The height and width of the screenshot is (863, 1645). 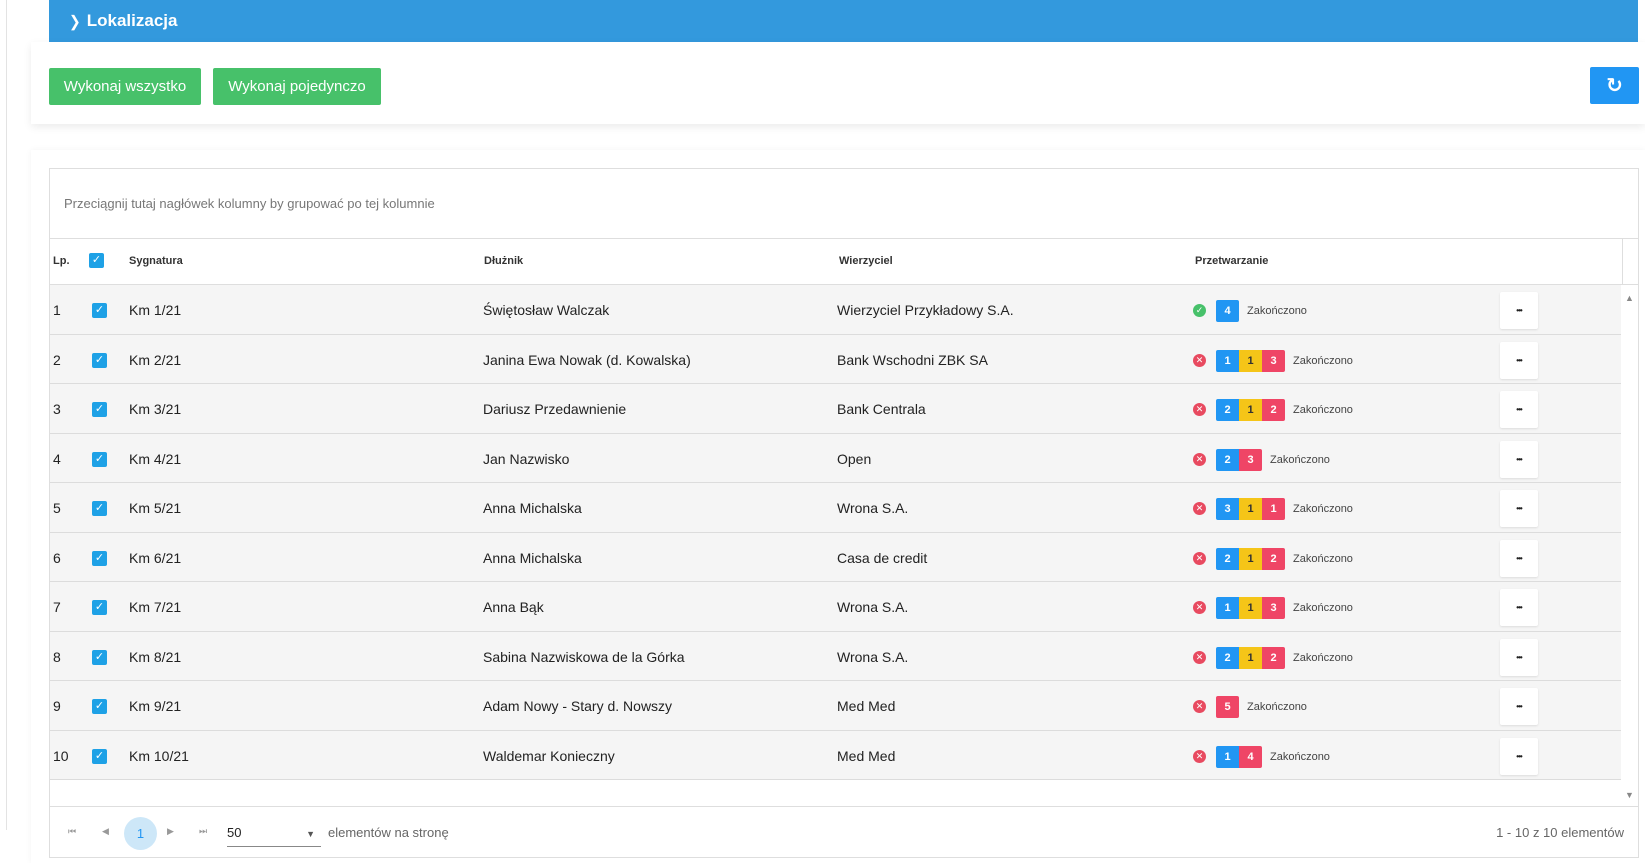 What do you see at coordinates (1630, 262) in the screenshot?
I see `header-scroll-gap` at bounding box center [1630, 262].